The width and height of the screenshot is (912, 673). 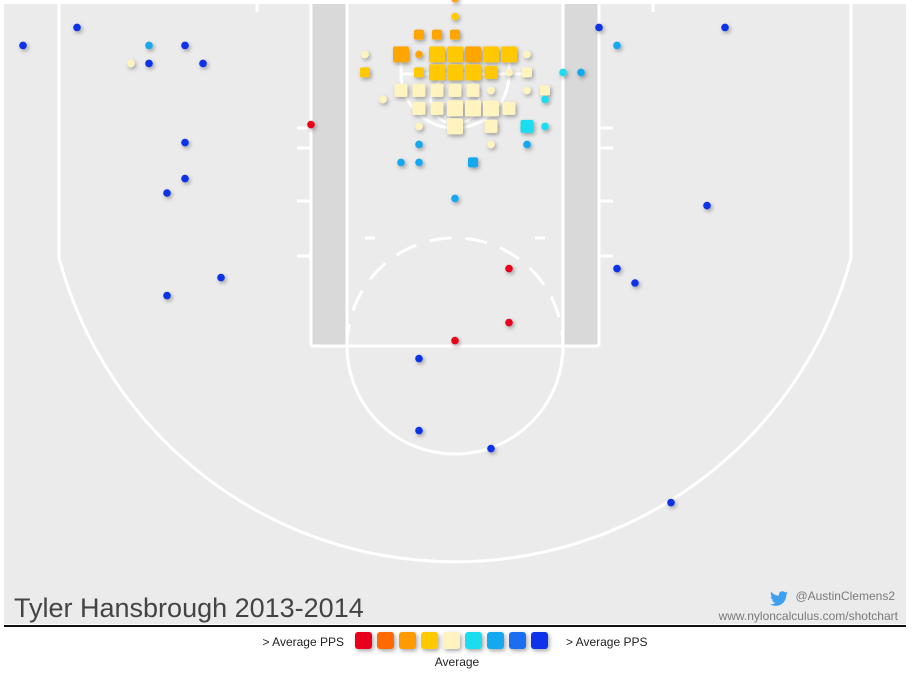 I want to click on credit-url: www.nyloncalculus.com/shotchart, so click(x=808, y=616).